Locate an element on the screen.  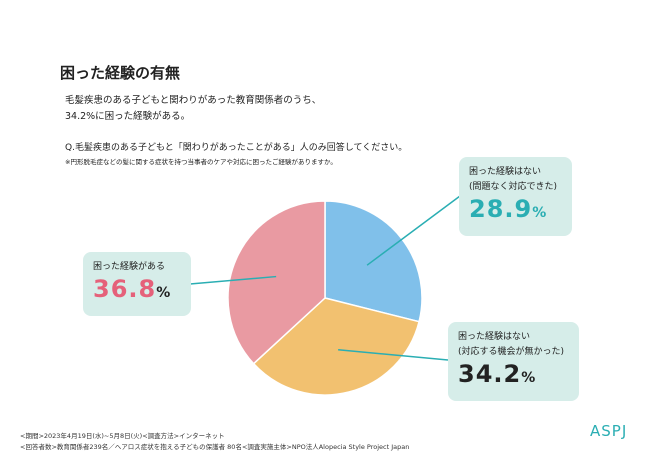
page-title: 困った経験の有無 is located at coordinates (120, 73).